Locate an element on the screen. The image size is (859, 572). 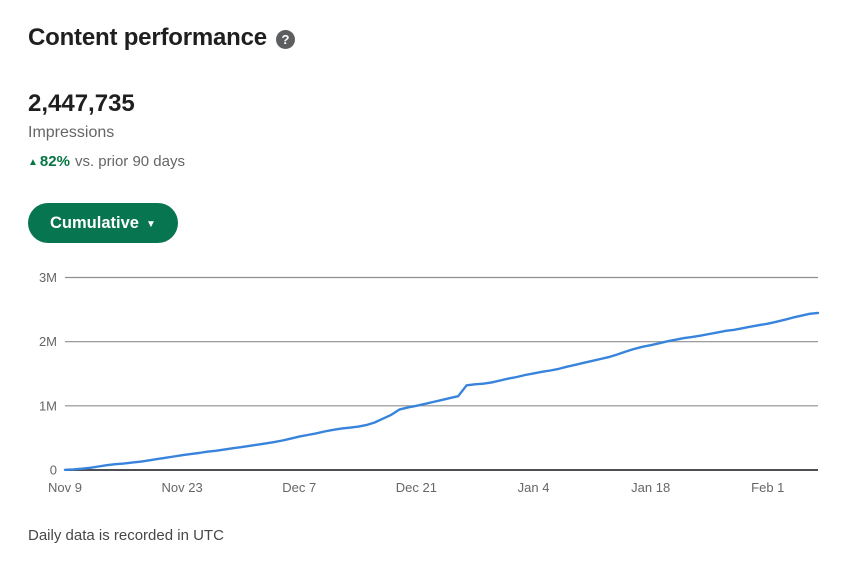
view-mode-dropdown: Cumulative ▼ is located at coordinates (103, 223).